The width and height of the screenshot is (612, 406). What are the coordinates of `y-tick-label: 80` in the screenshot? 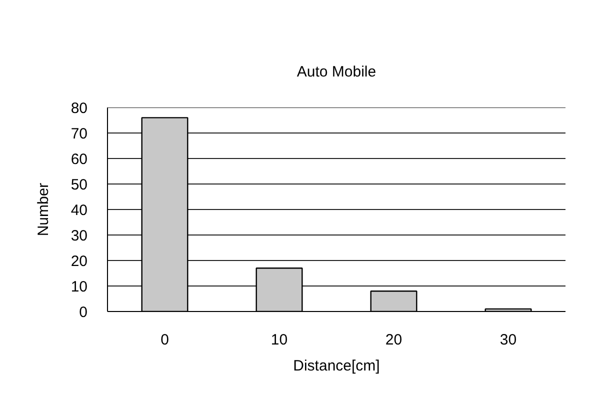 It's located at (79, 108).